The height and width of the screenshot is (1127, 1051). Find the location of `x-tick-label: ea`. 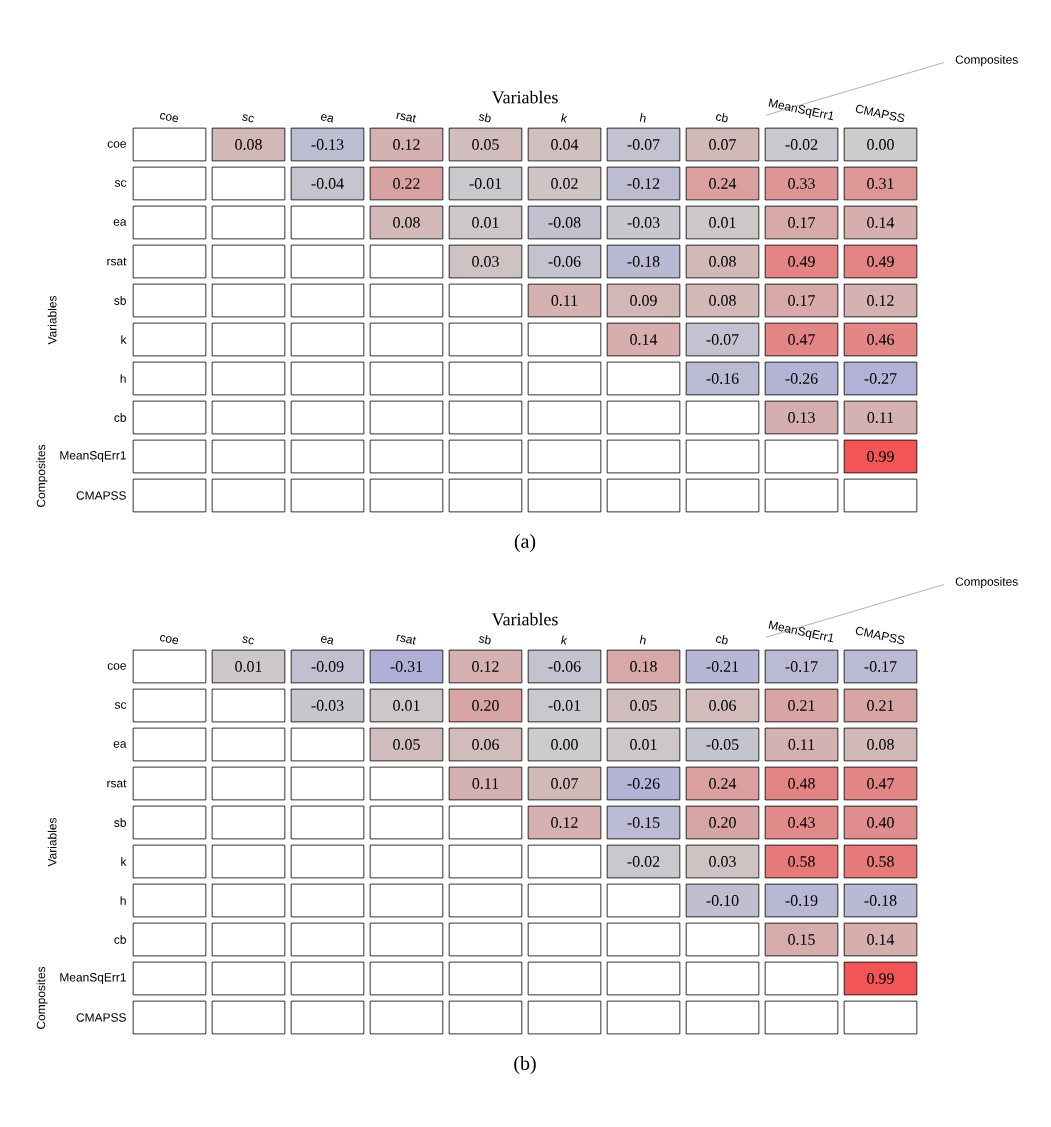

x-tick-label: ea is located at coordinates (327, 640).